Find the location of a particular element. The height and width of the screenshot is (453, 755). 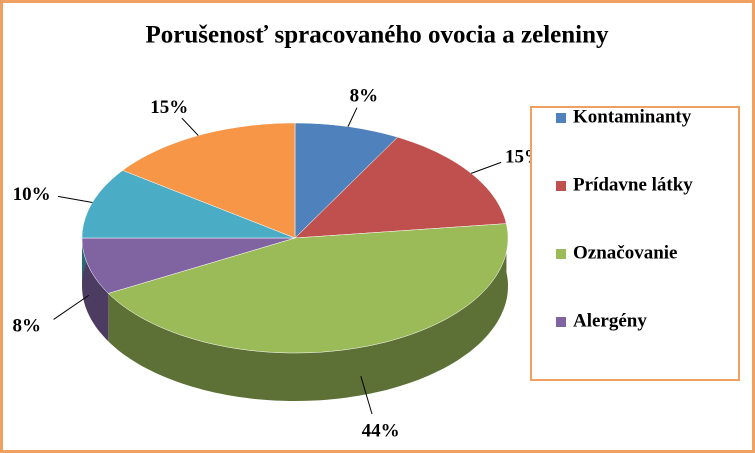

legend-label: Prídavne látky is located at coordinates (633, 184).